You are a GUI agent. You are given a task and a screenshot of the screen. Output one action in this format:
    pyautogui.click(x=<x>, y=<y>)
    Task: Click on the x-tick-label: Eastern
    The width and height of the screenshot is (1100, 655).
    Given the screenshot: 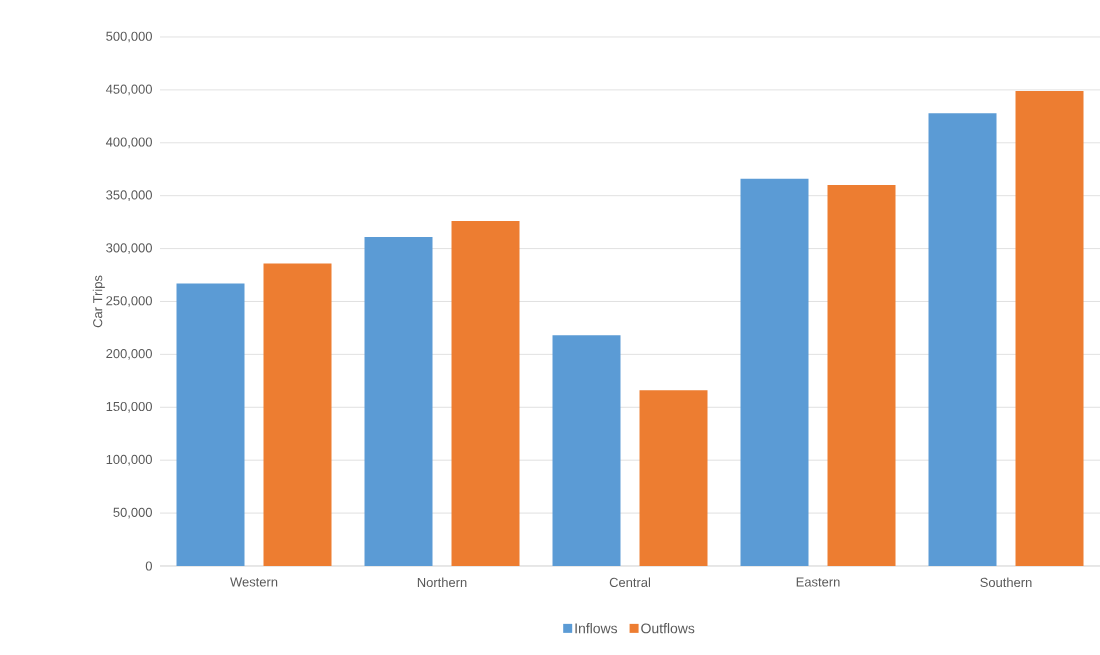 What is the action you would take?
    pyautogui.click(x=818, y=582)
    